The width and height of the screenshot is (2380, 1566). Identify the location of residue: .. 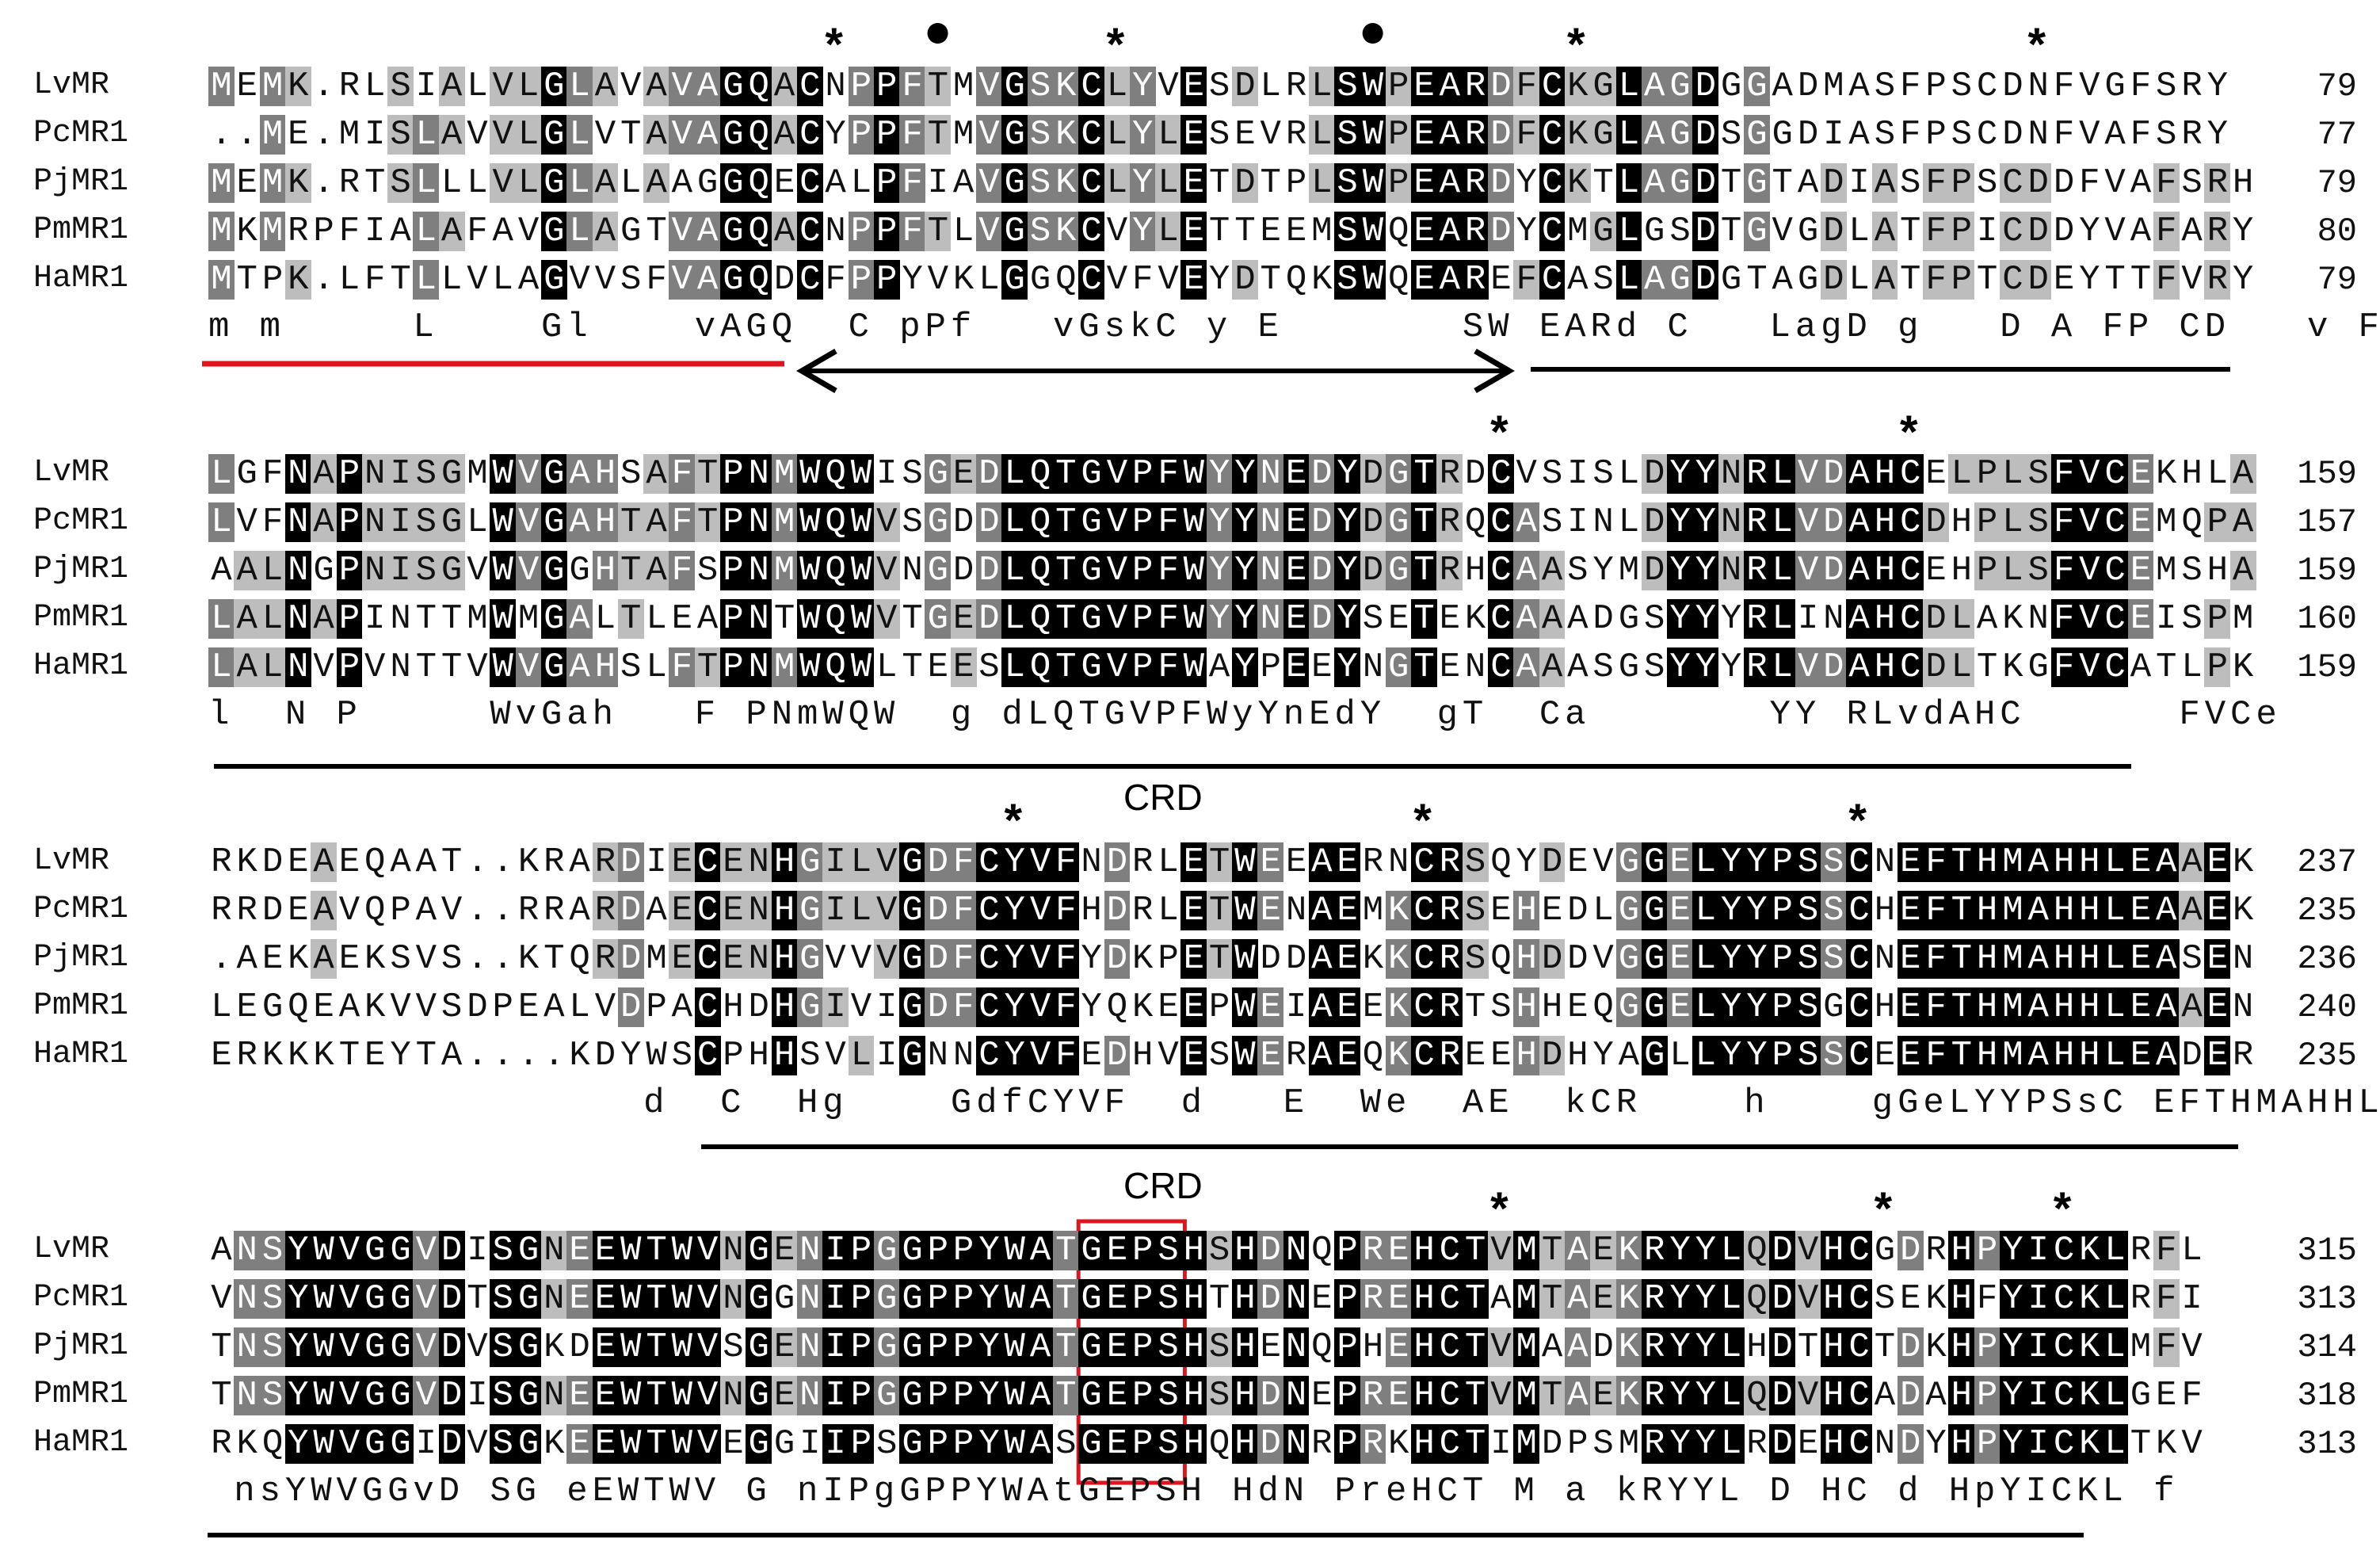
(323, 280).